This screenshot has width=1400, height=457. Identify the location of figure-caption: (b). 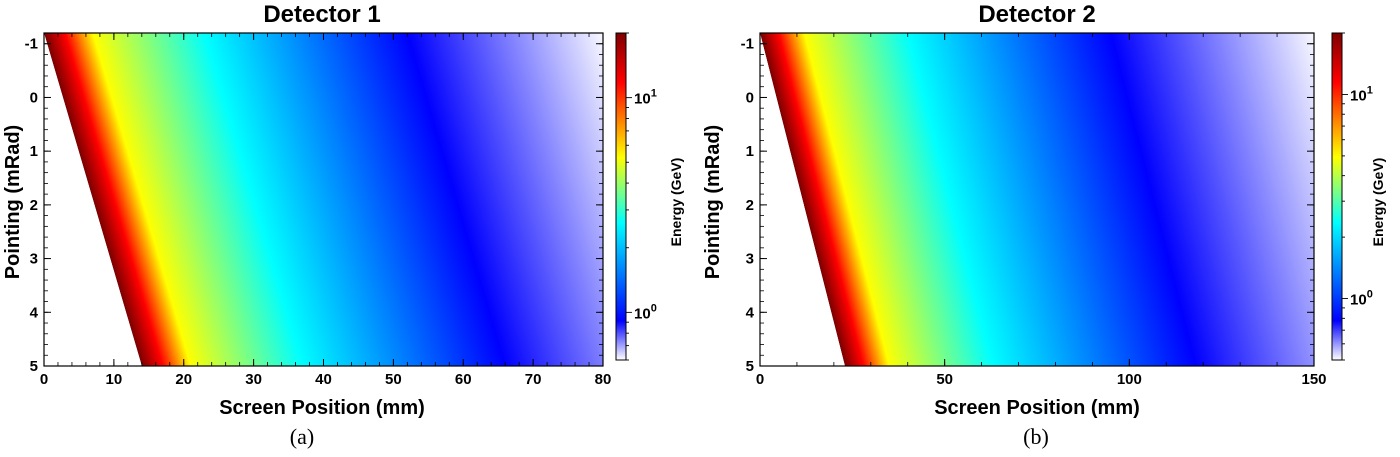
(1036, 436).